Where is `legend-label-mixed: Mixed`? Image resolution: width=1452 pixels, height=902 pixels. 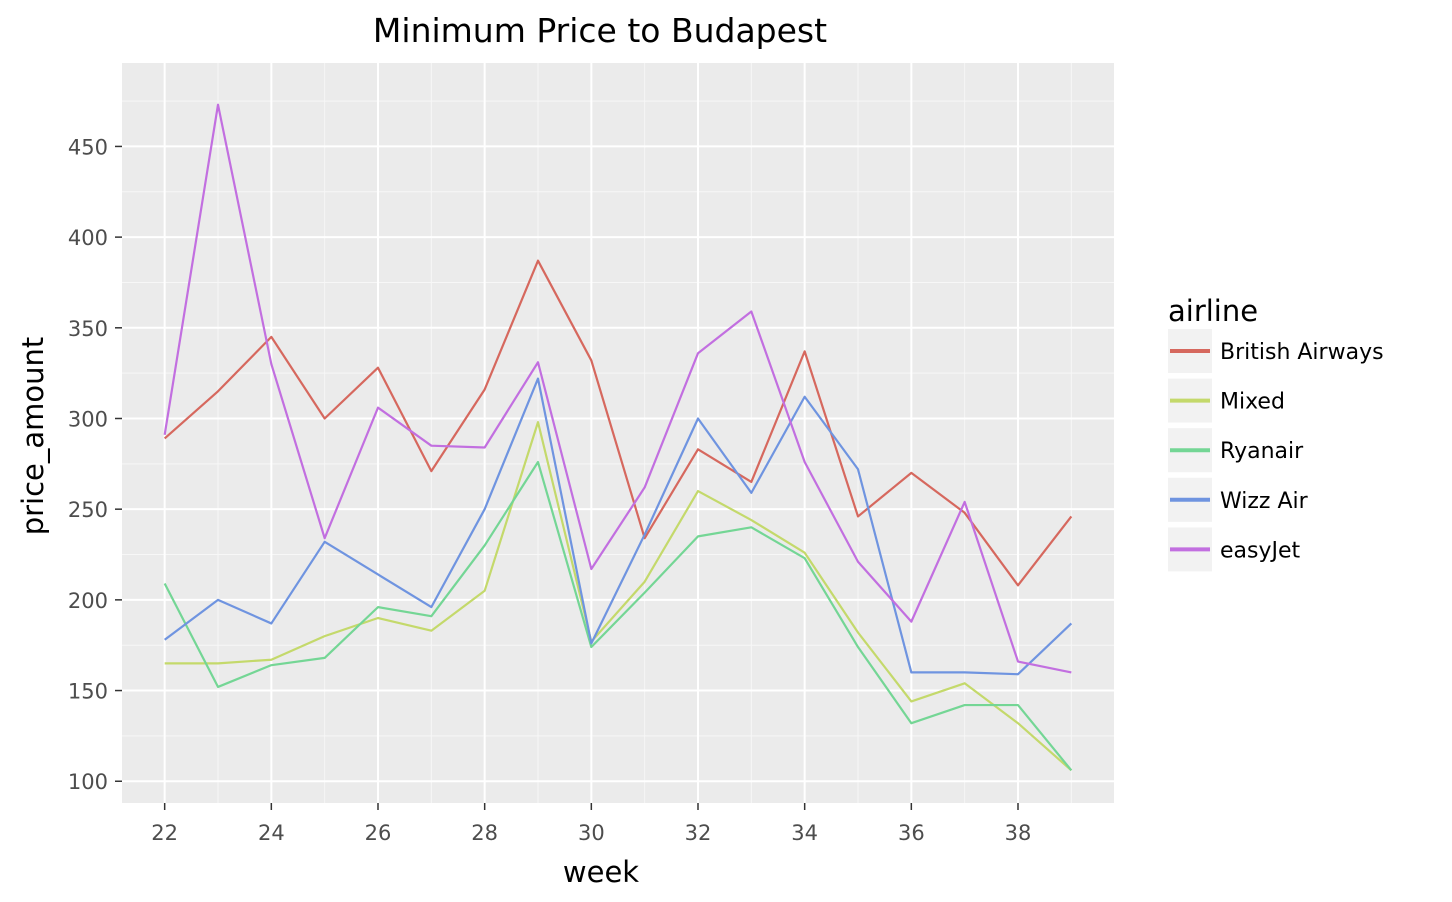 legend-label-mixed: Mixed is located at coordinates (1252, 402).